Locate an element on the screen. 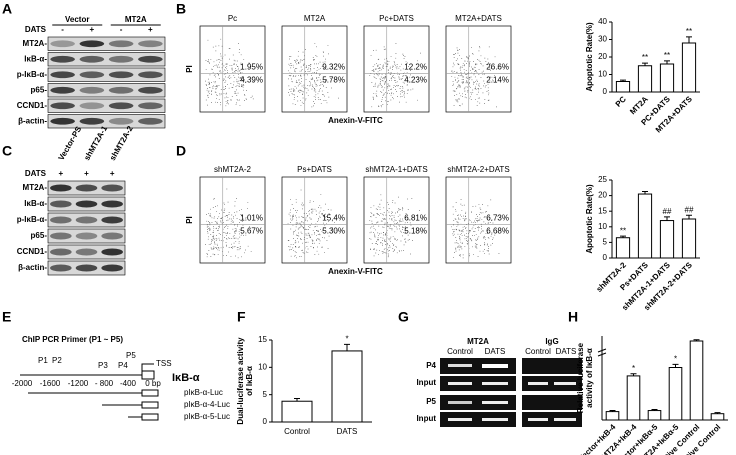 This screenshot has height=455, width=736. construct-label: pIκB-α-Luc is located at coordinates (203, 392).